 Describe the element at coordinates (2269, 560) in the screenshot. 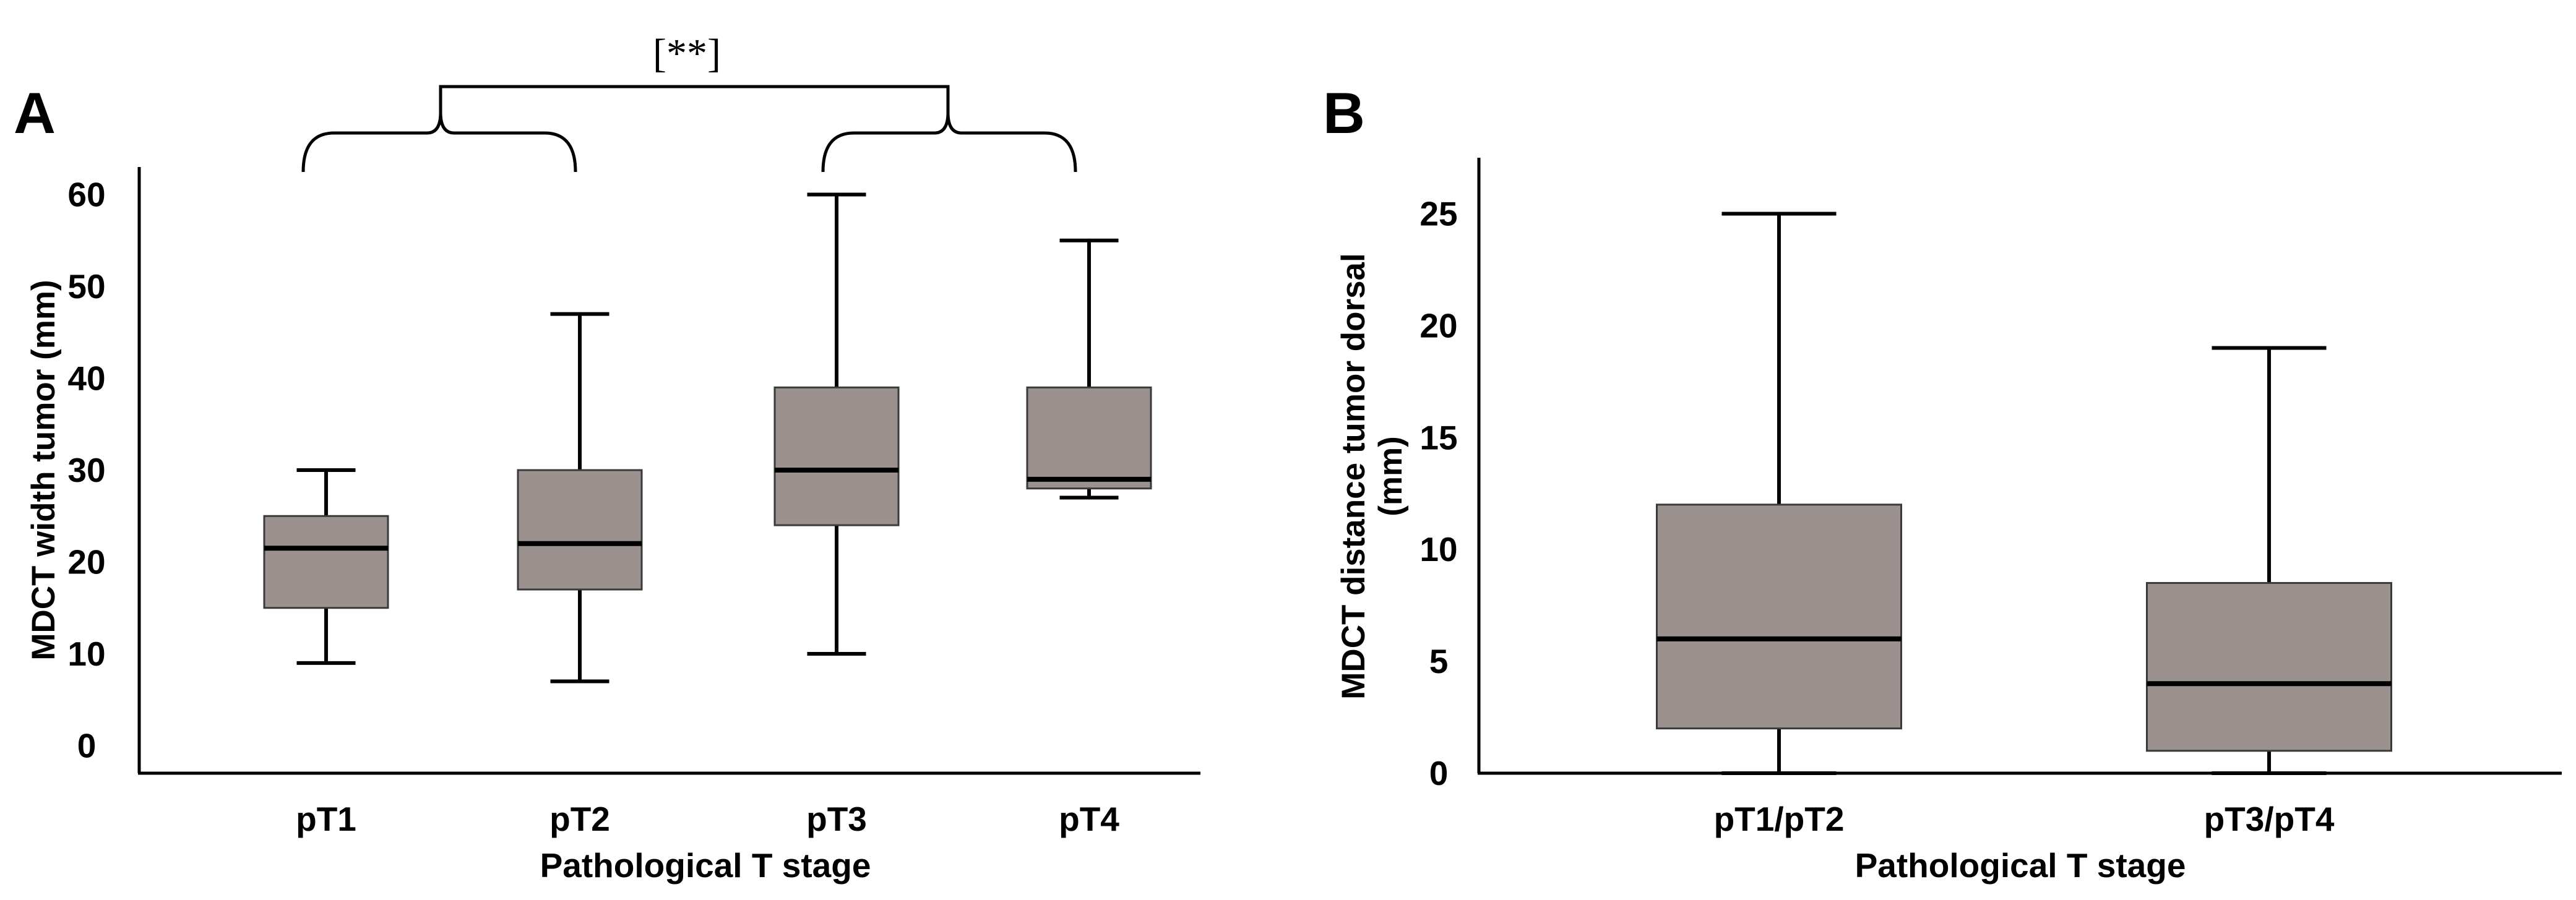

I see `box-pT3/pT4` at that location.